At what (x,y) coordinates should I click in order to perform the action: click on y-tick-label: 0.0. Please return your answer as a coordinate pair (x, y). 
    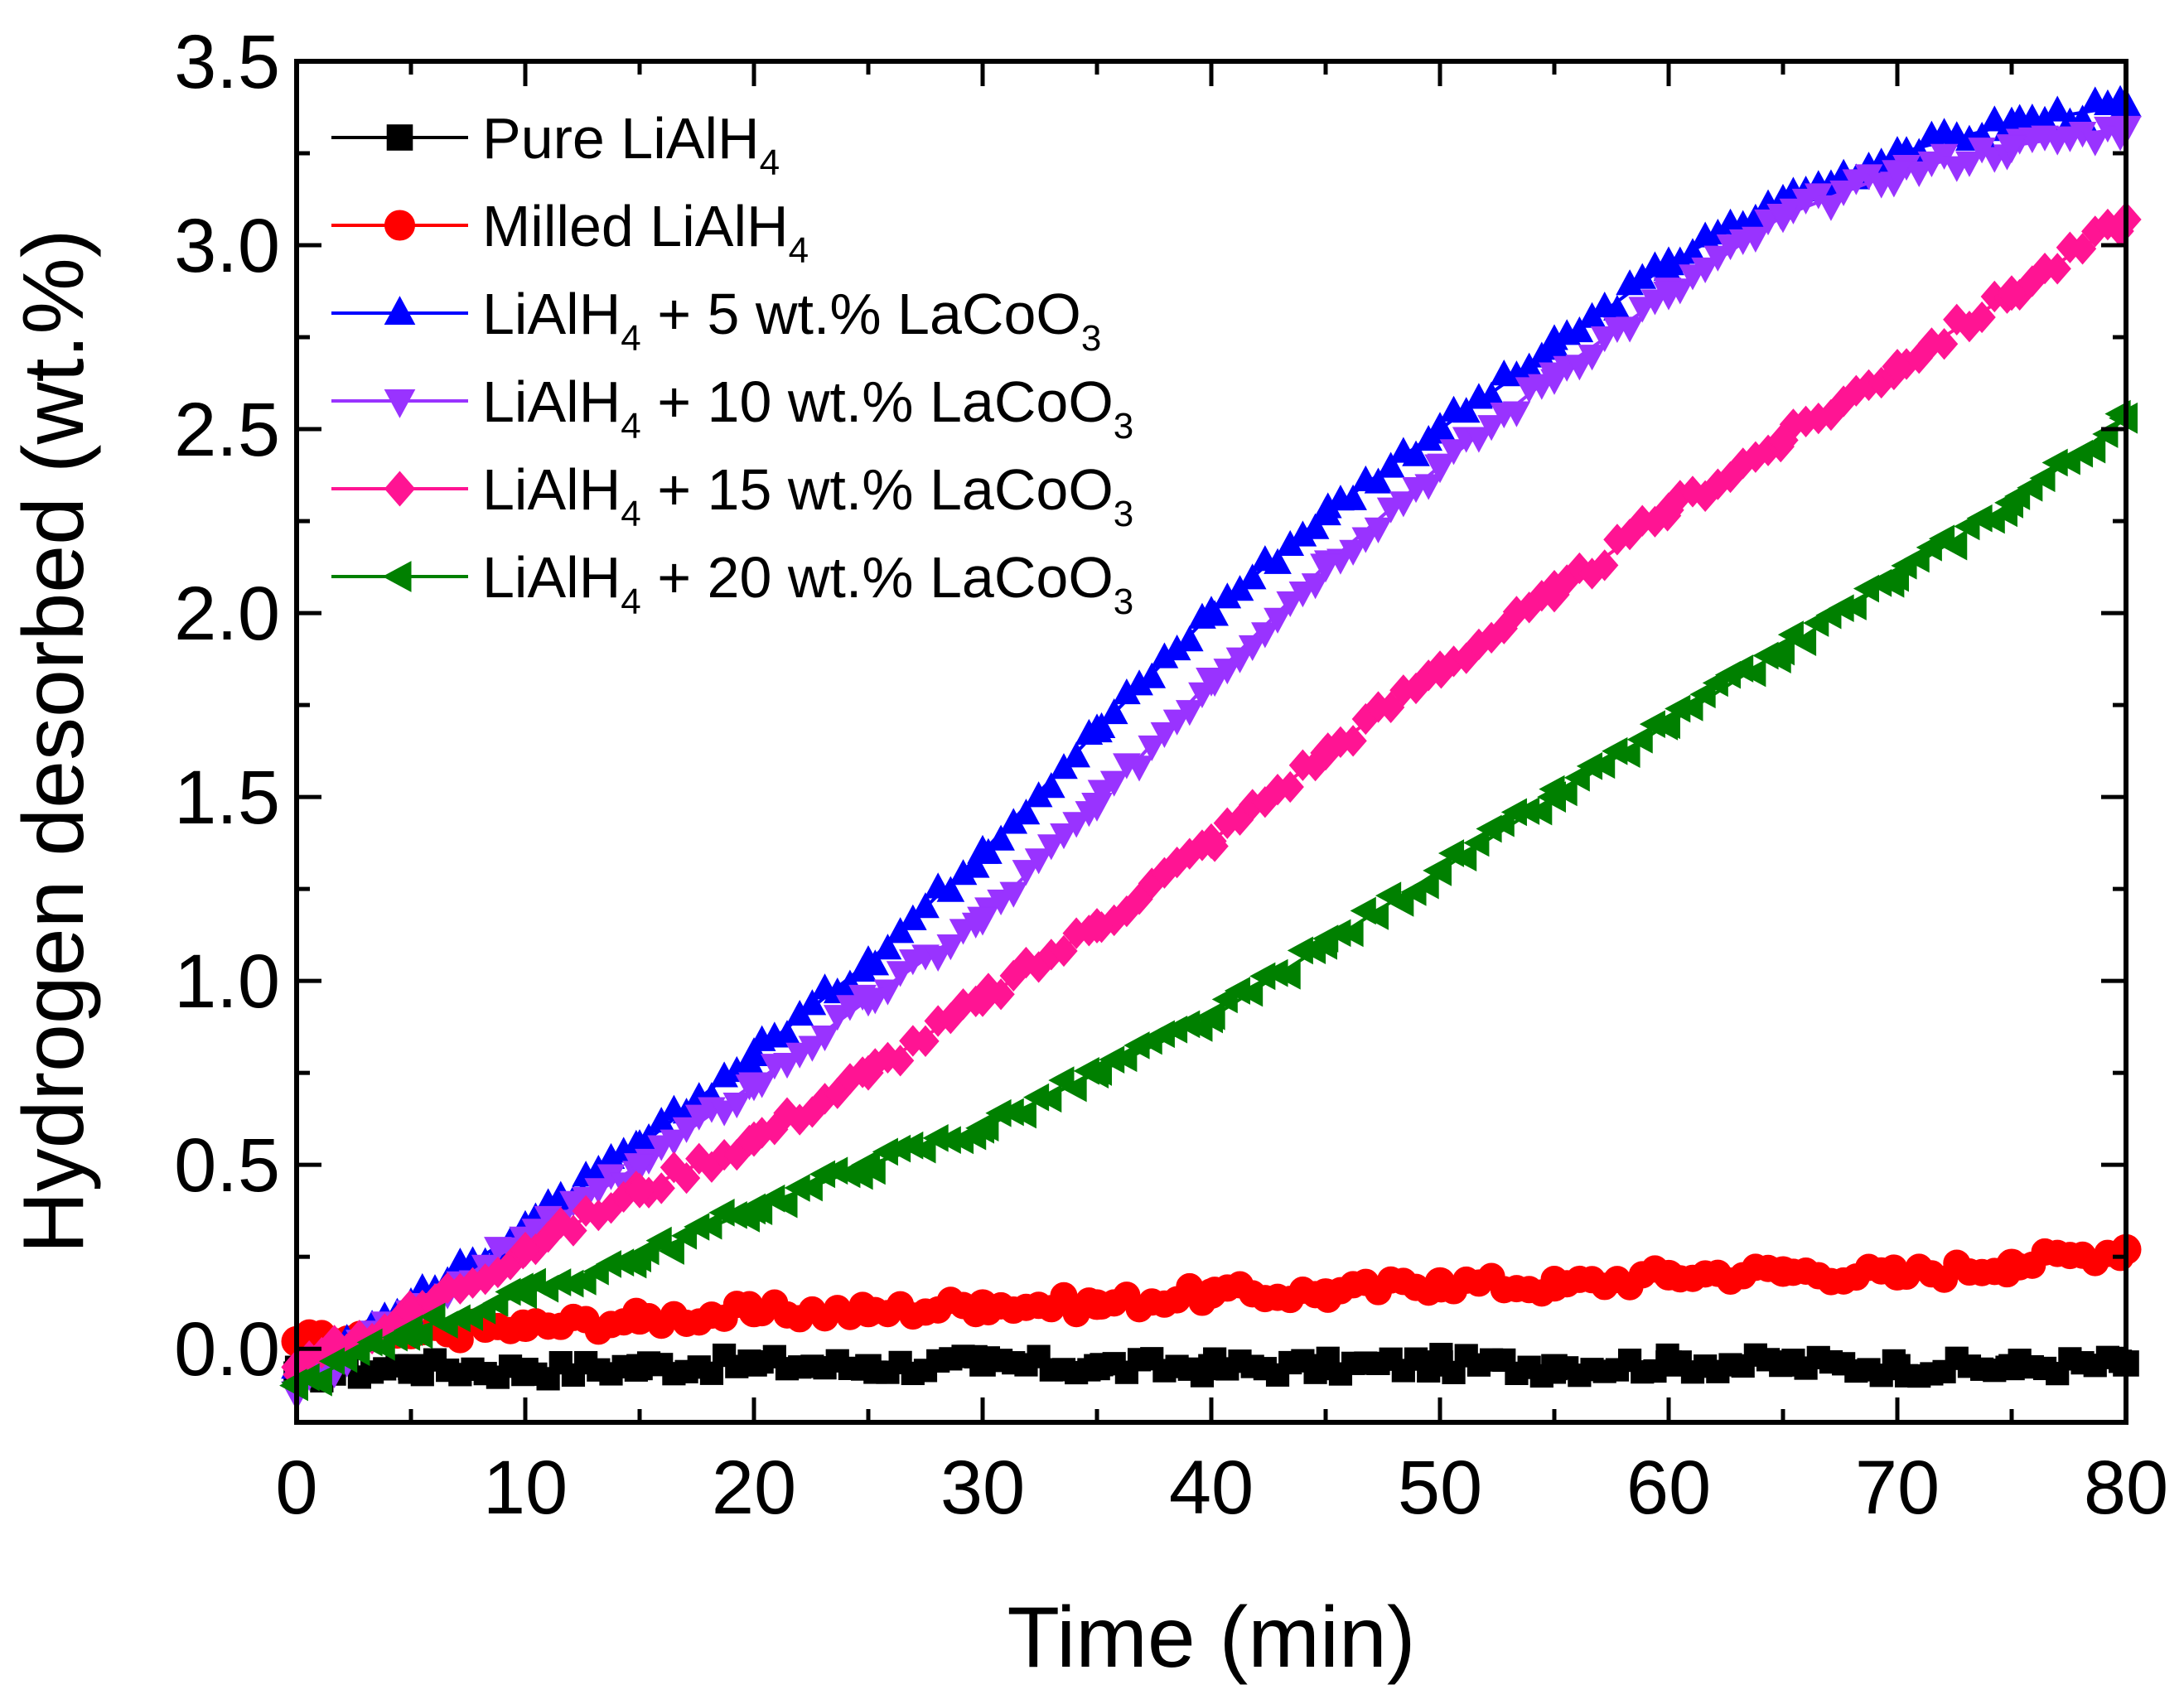
    Looking at the image, I should click on (227, 1349).